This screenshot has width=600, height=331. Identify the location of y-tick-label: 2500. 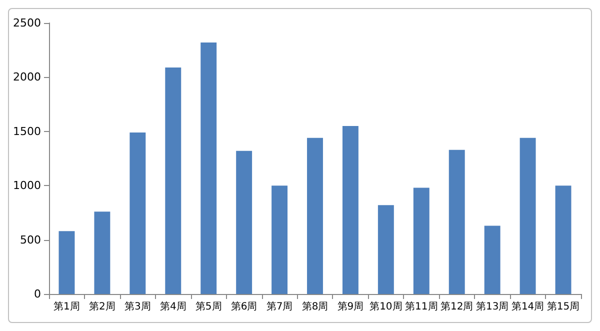
(27, 23).